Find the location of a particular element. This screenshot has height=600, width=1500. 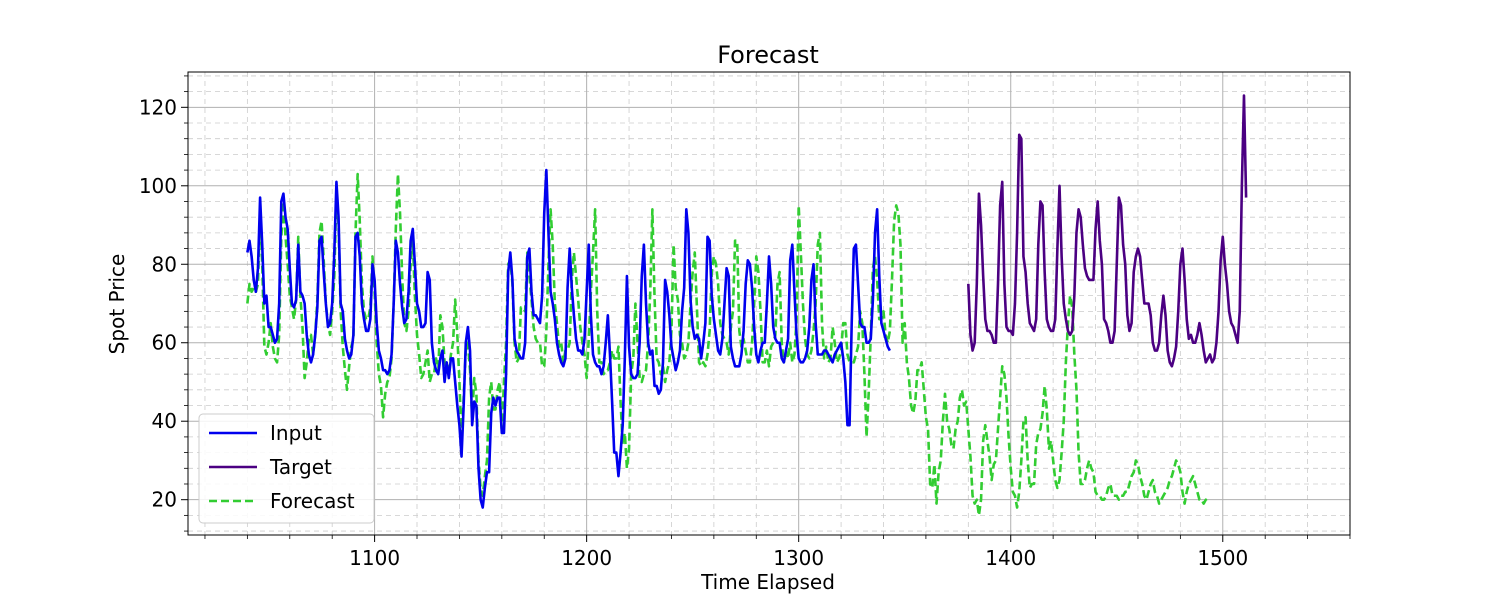

chart-title: Forecast is located at coordinates (768, 55).